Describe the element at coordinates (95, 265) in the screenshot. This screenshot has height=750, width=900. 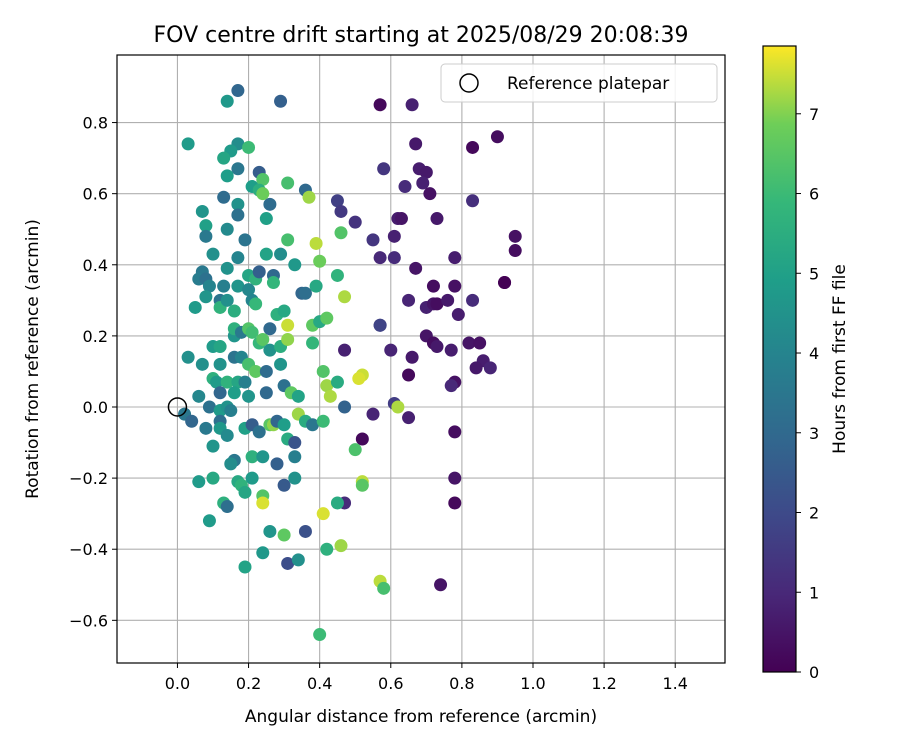
I see `y-tick-label: 0.4` at that location.